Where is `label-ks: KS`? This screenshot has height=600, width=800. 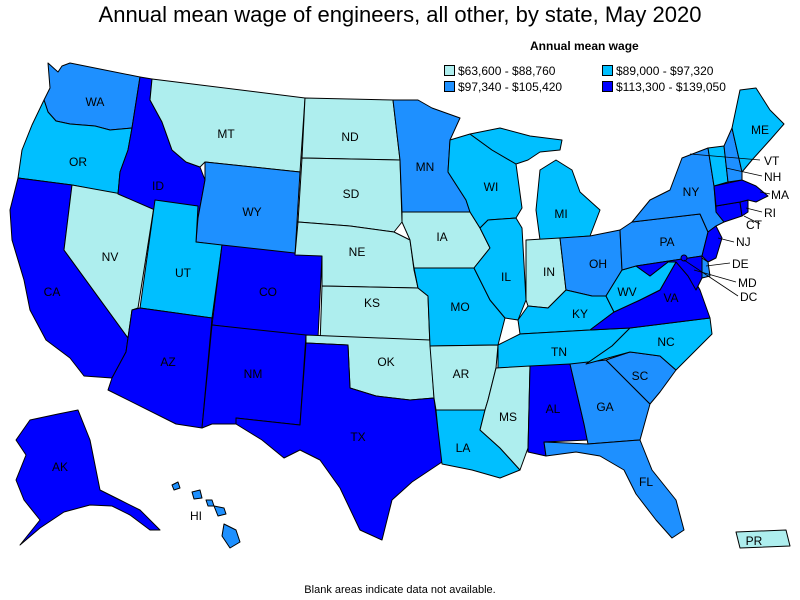
label-ks: KS is located at coordinates (372, 303).